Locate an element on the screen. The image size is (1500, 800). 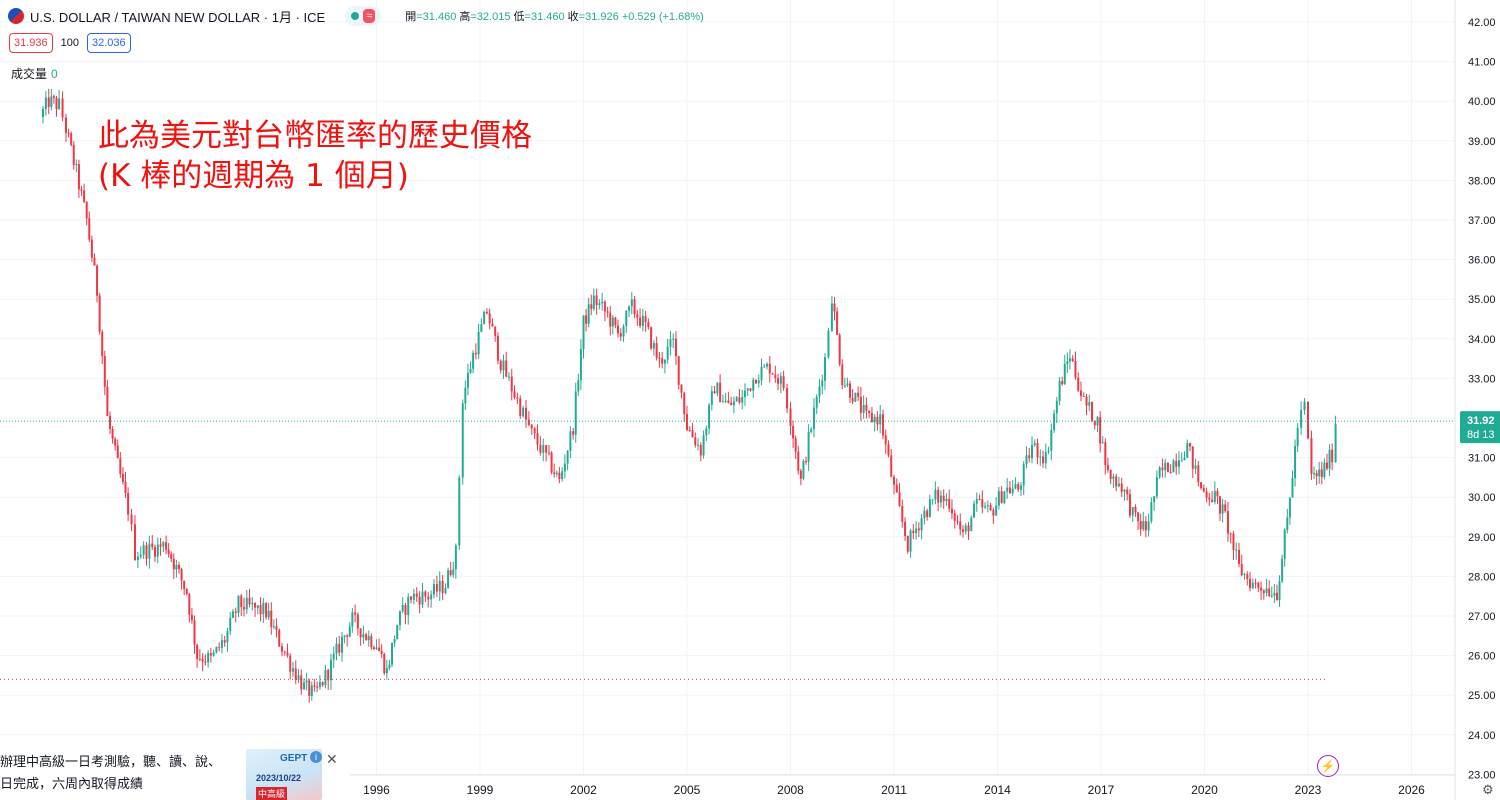
ad-text: 辦理中高級一日考測驗，聽、讀、說、 日完成，六周內取得成績 is located at coordinates (110, 773).